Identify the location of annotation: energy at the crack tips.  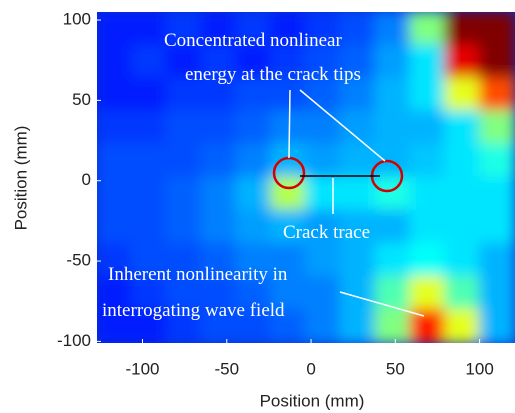
(273, 74).